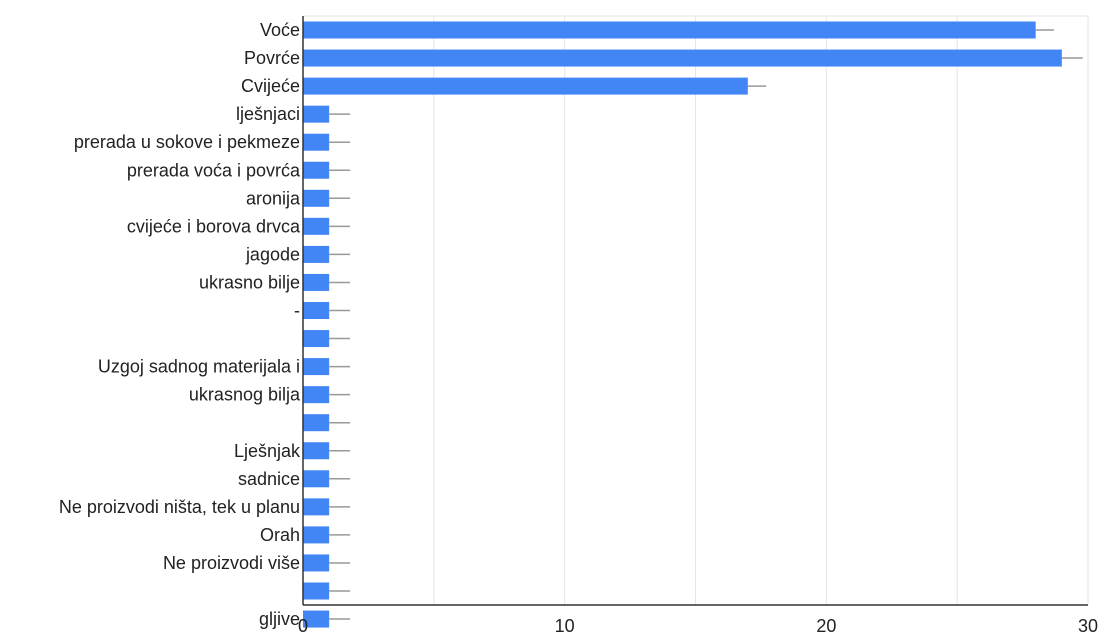 The width and height of the screenshot is (1105, 641). Describe the element at coordinates (1088, 626) in the screenshot. I see `x-tick-label: 30` at that location.